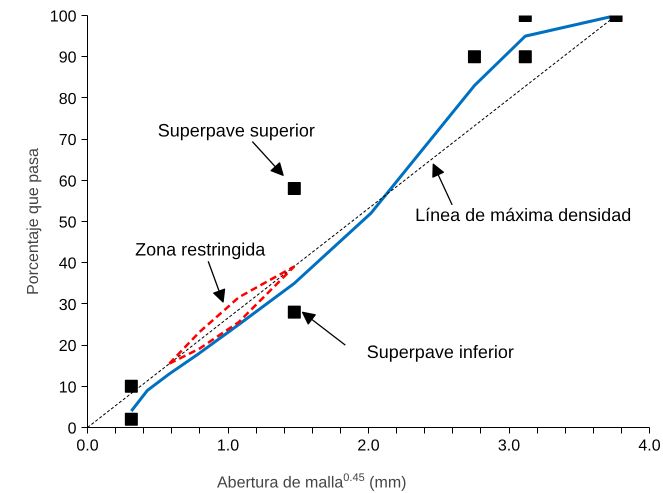  What do you see at coordinates (67, 223) in the screenshot?
I see `y-tick-label: 50` at bounding box center [67, 223].